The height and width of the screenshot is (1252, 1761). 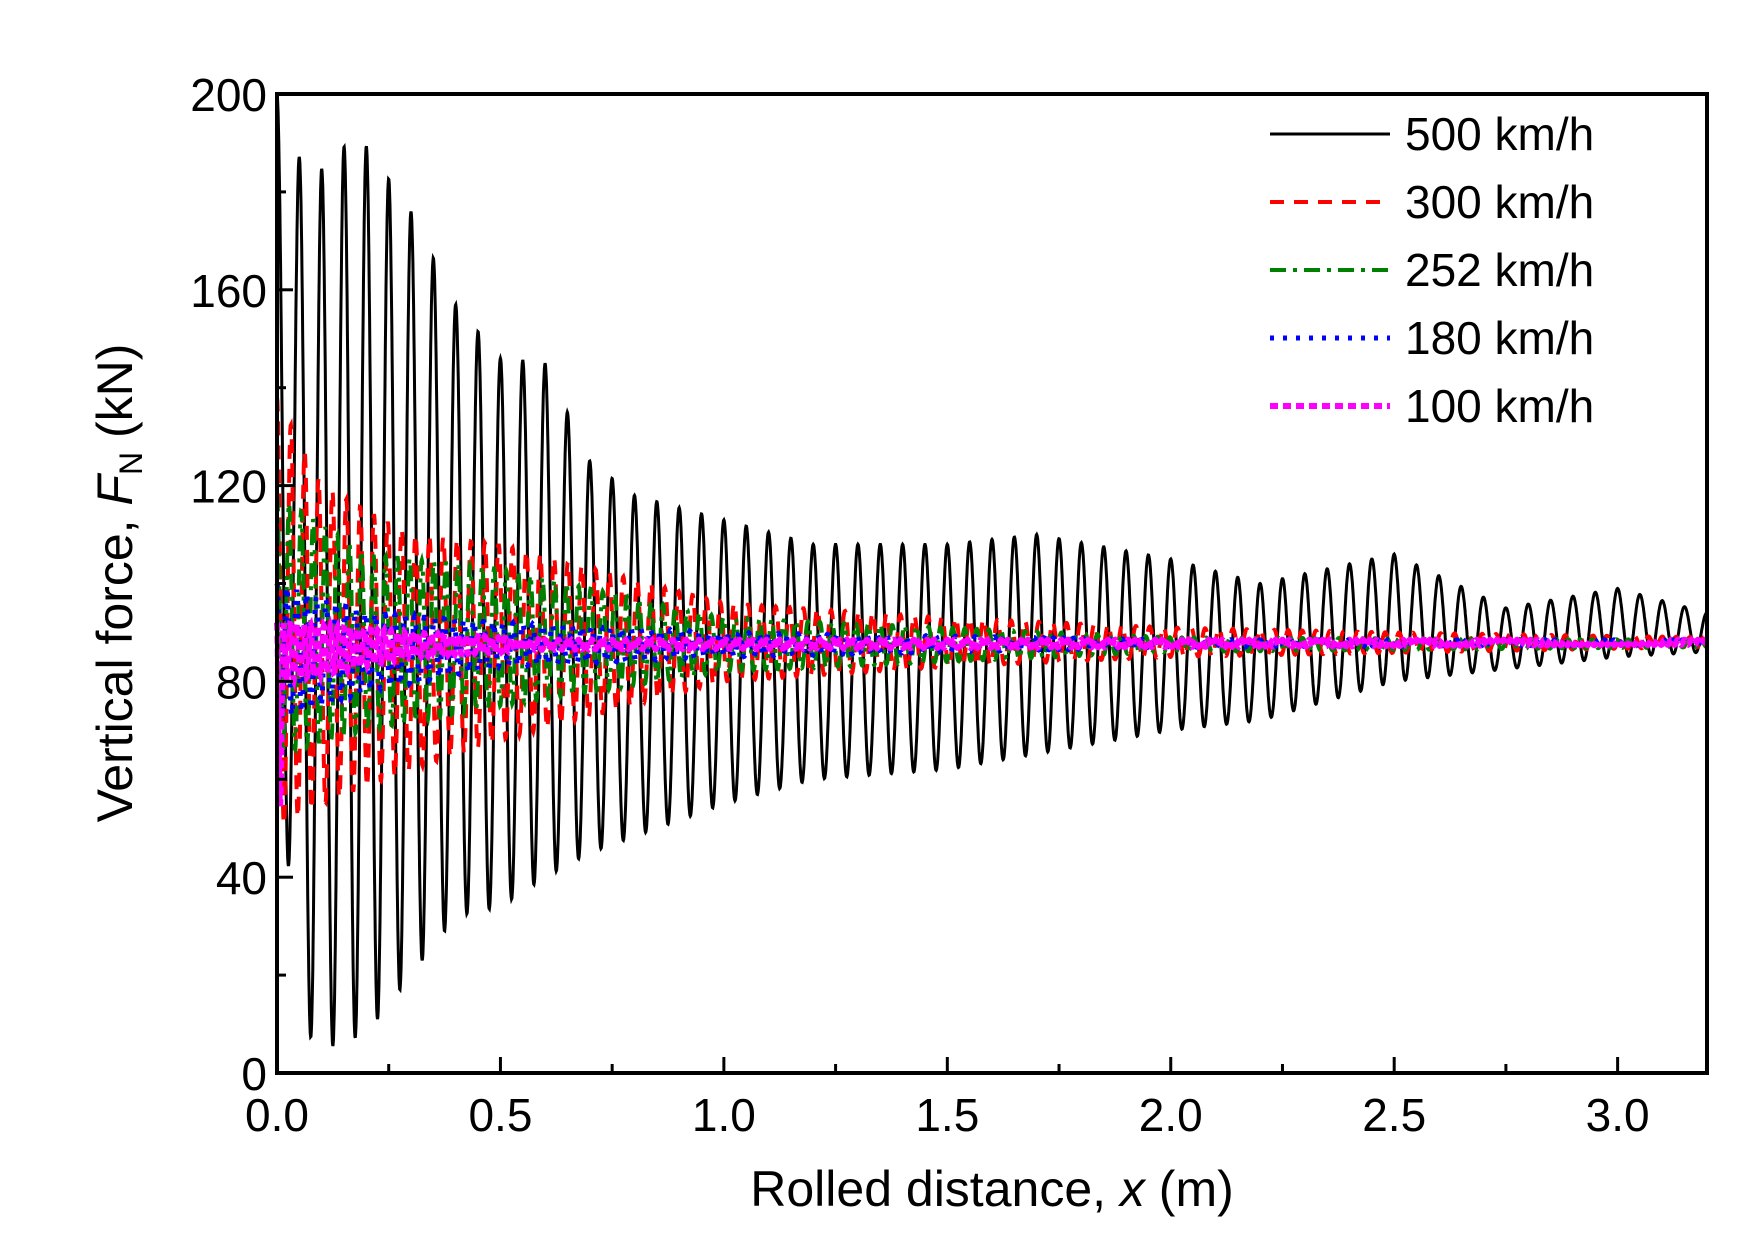 What do you see at coordinates (228, 95) in the screenshot?
I see `y-tick-label: 200` at bounding box center [228, 95].